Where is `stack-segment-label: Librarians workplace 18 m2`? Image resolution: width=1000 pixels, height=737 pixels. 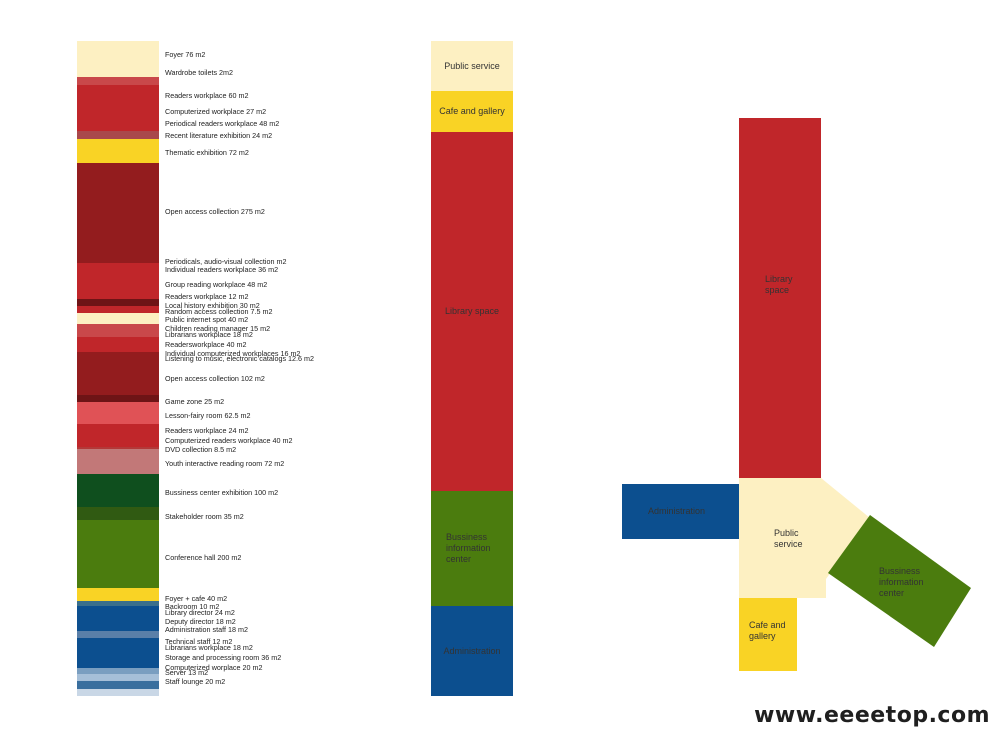 stack-segment-label: Librarians workplace 18 m2 is located at coordinates (209, 334).